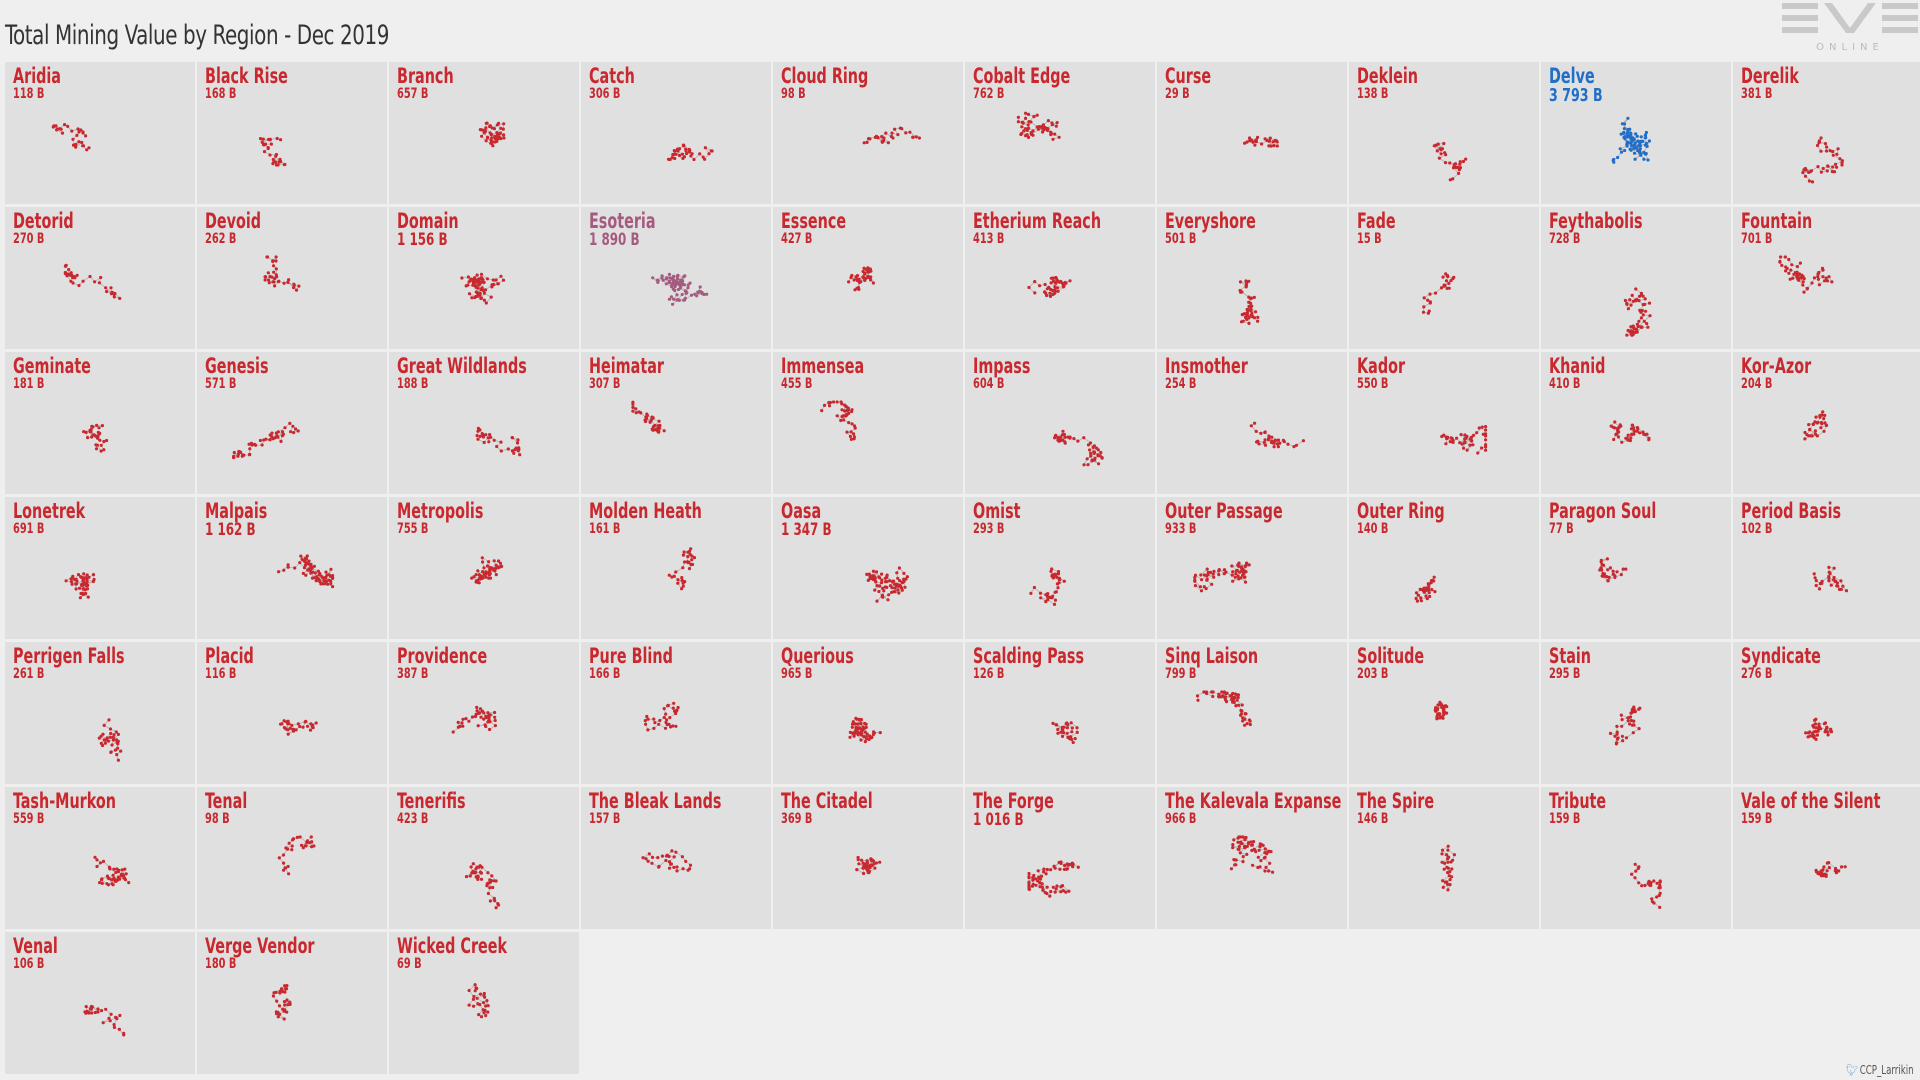  Describe the element at coordinates (1253, 801) in the screenshot. I see `region-name: The Kalevala Expanse` at that location.